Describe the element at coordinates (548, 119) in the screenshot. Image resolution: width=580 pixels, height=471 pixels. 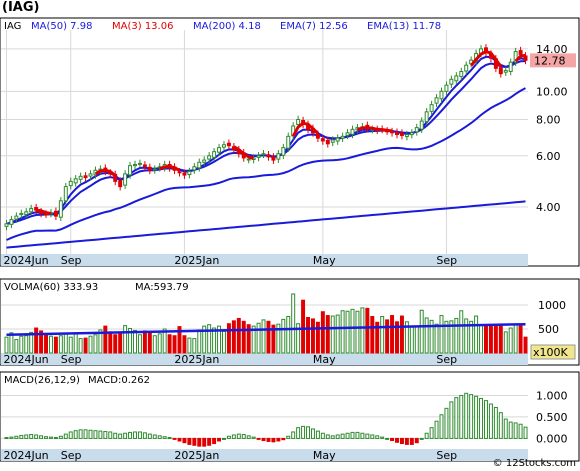
I see `price-tick-label: 8.00` at that location.